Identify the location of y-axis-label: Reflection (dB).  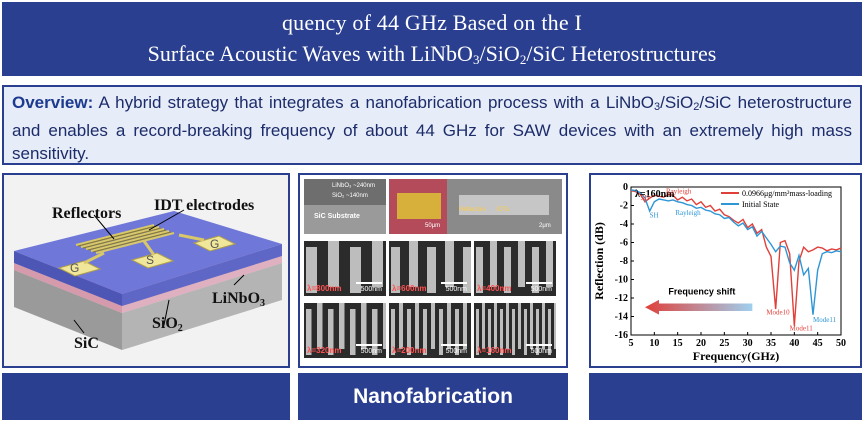
(599, 261).